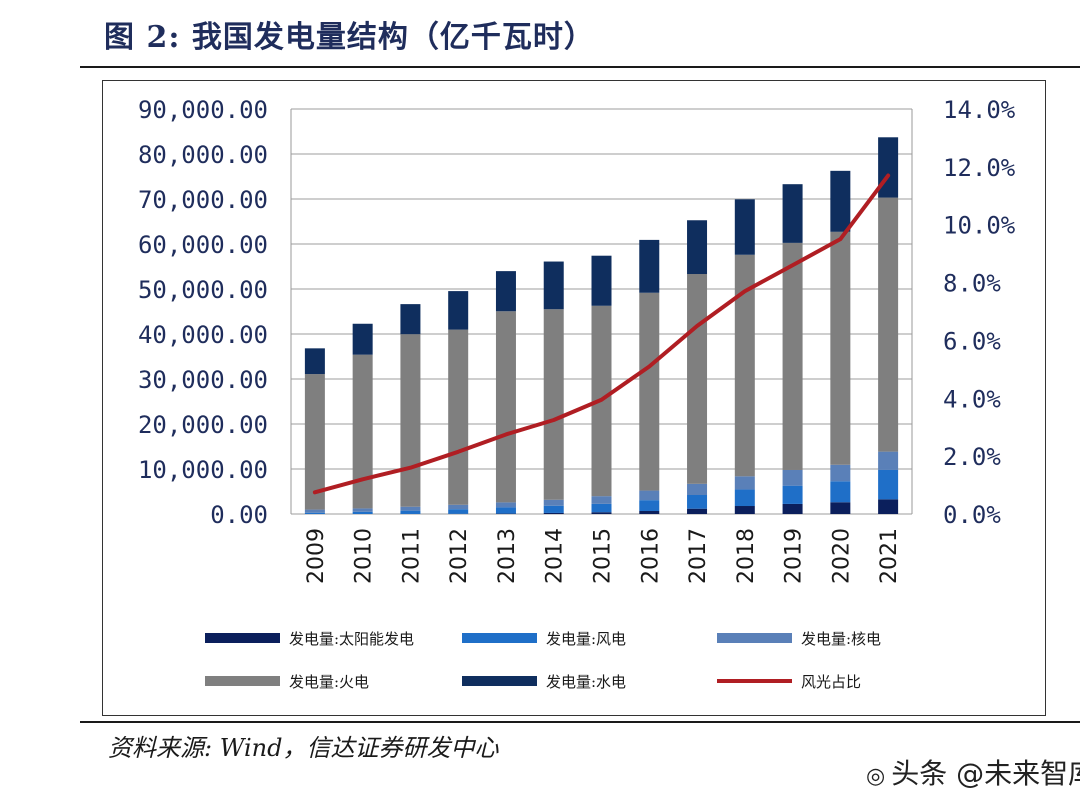 This screenshot has width=1080, height=804. What do you see at coordinates (203, 245) in the screenshot?
I see `y-tick-label: 60,000.00` at bounding box center [203, 245].